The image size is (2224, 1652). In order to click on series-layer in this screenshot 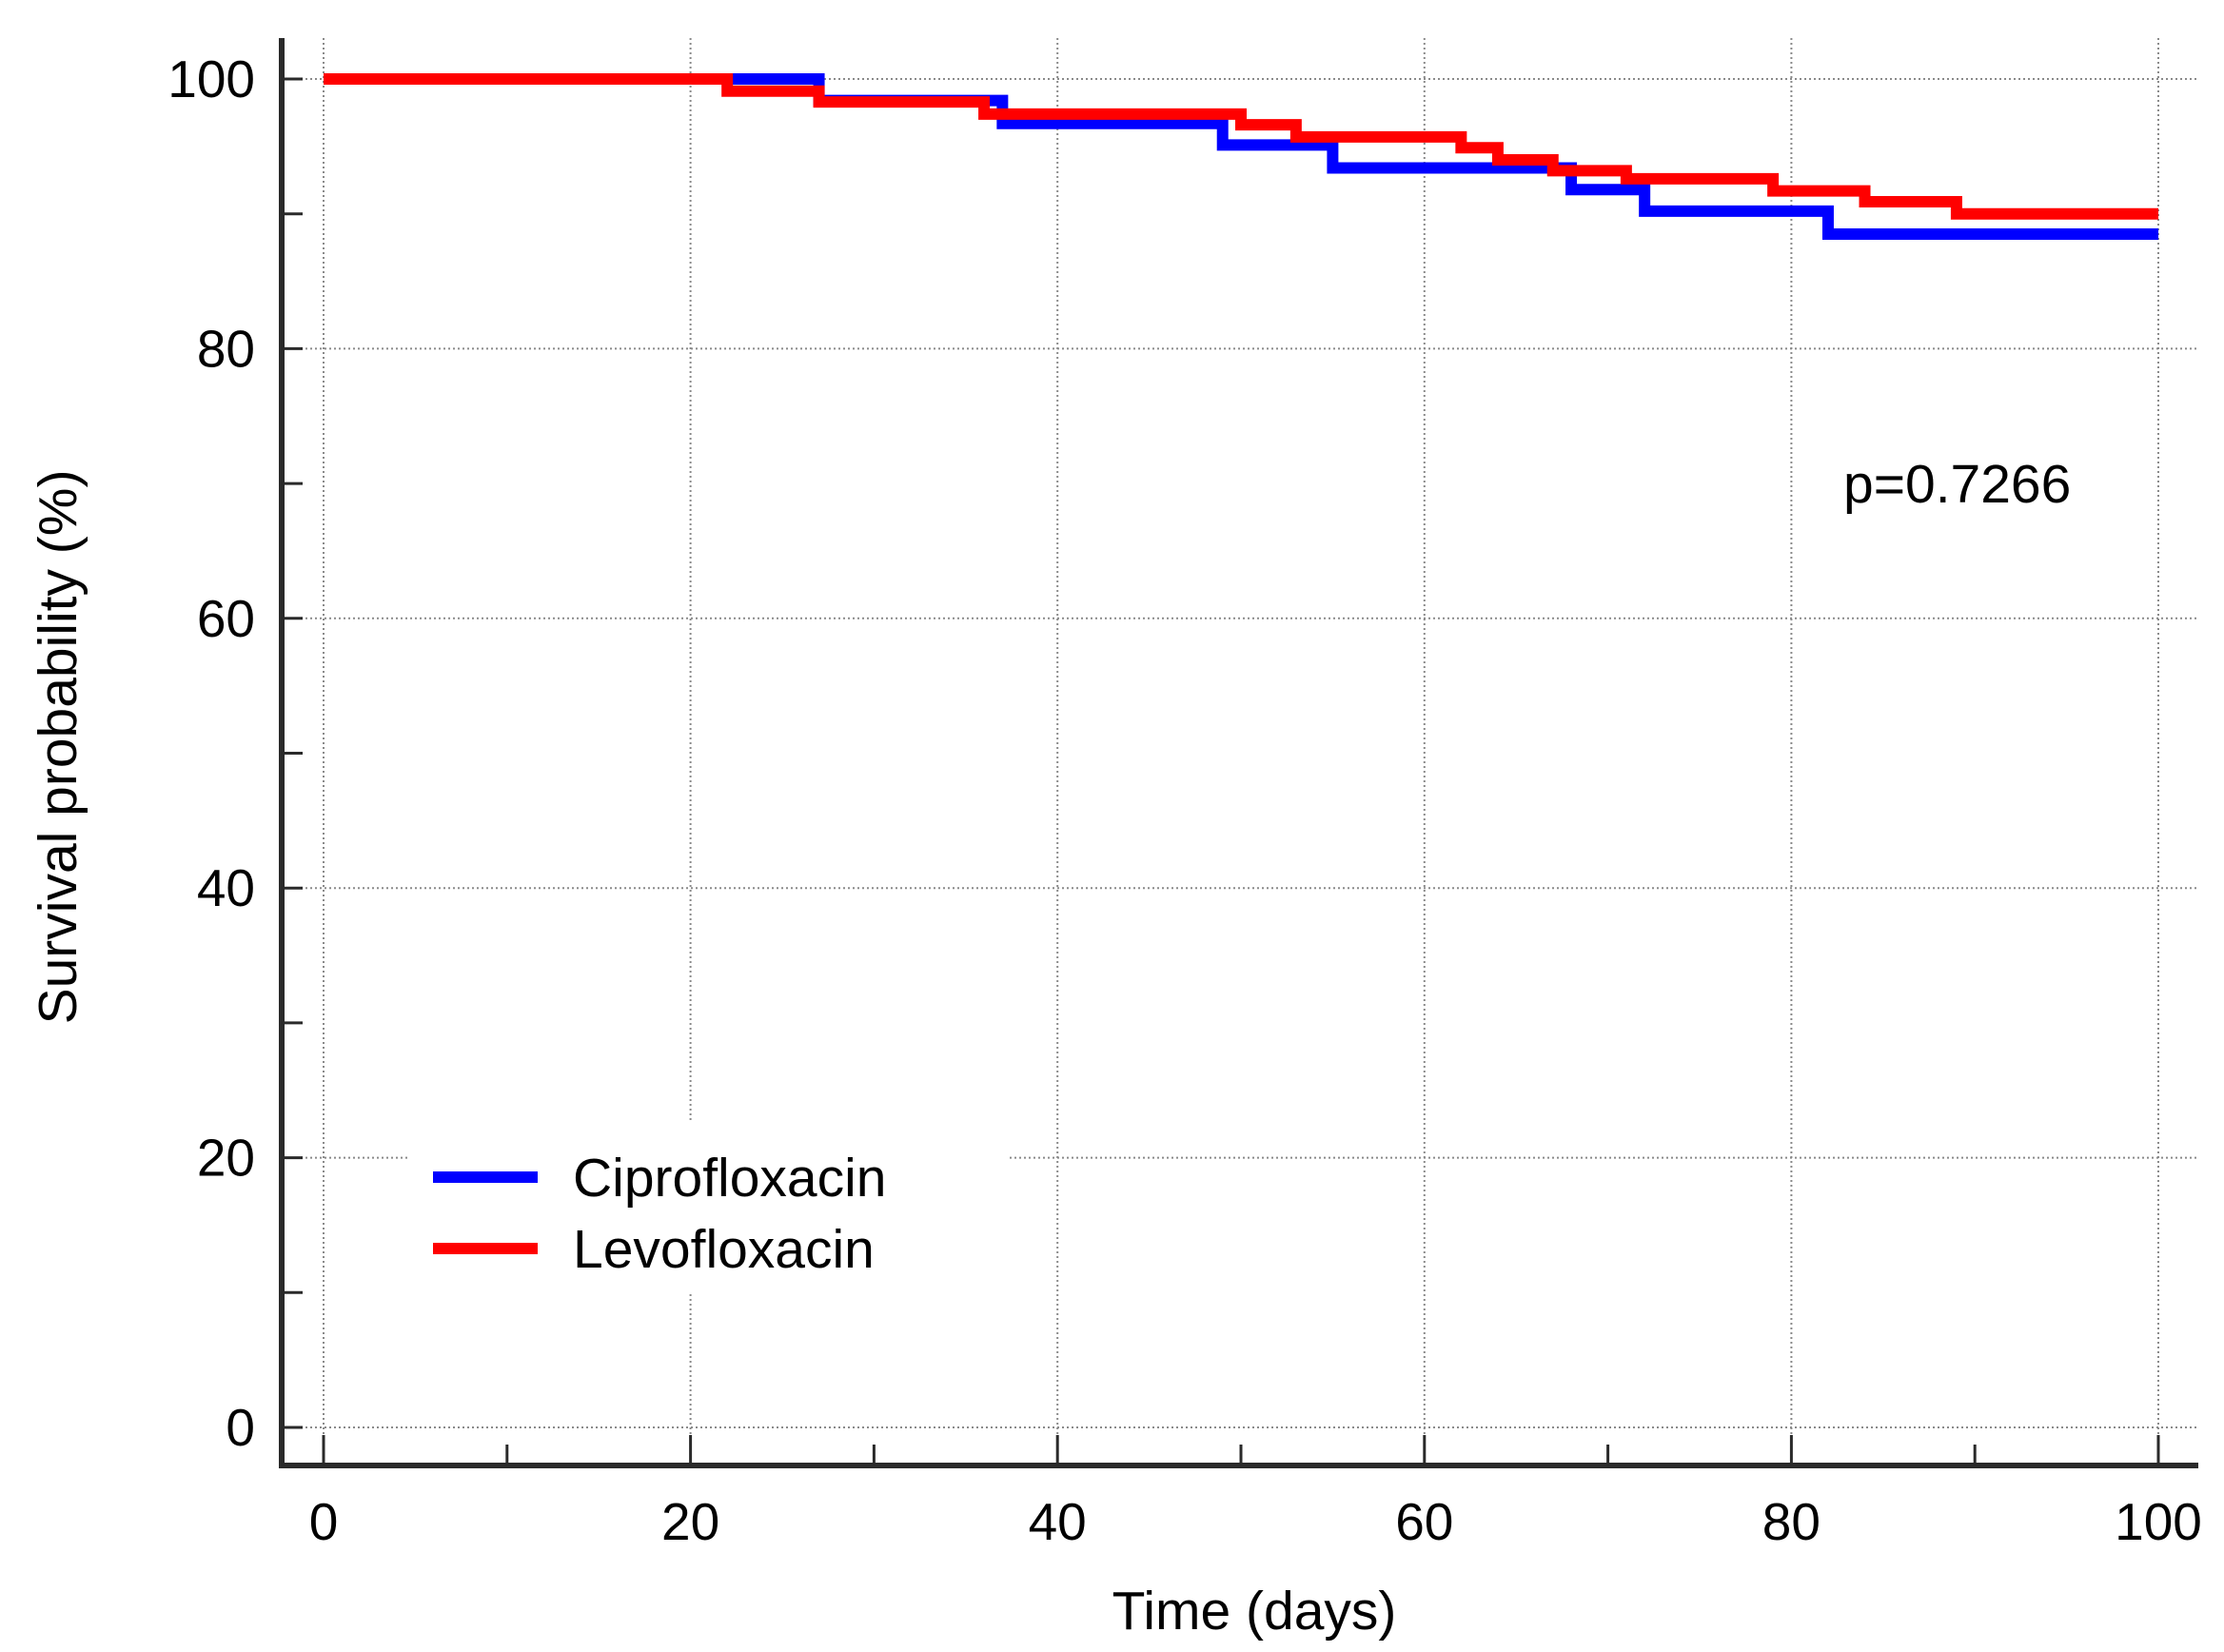, I will do `click(1241, 156)`.